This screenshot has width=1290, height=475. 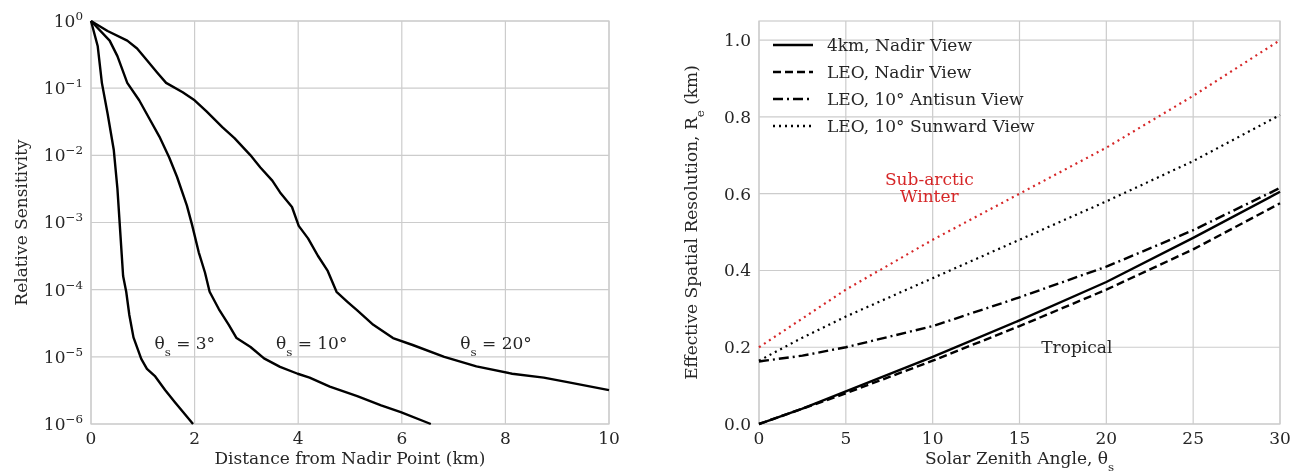 I want to click on y-tick-label: 1.0, so click(x=737, y=40).